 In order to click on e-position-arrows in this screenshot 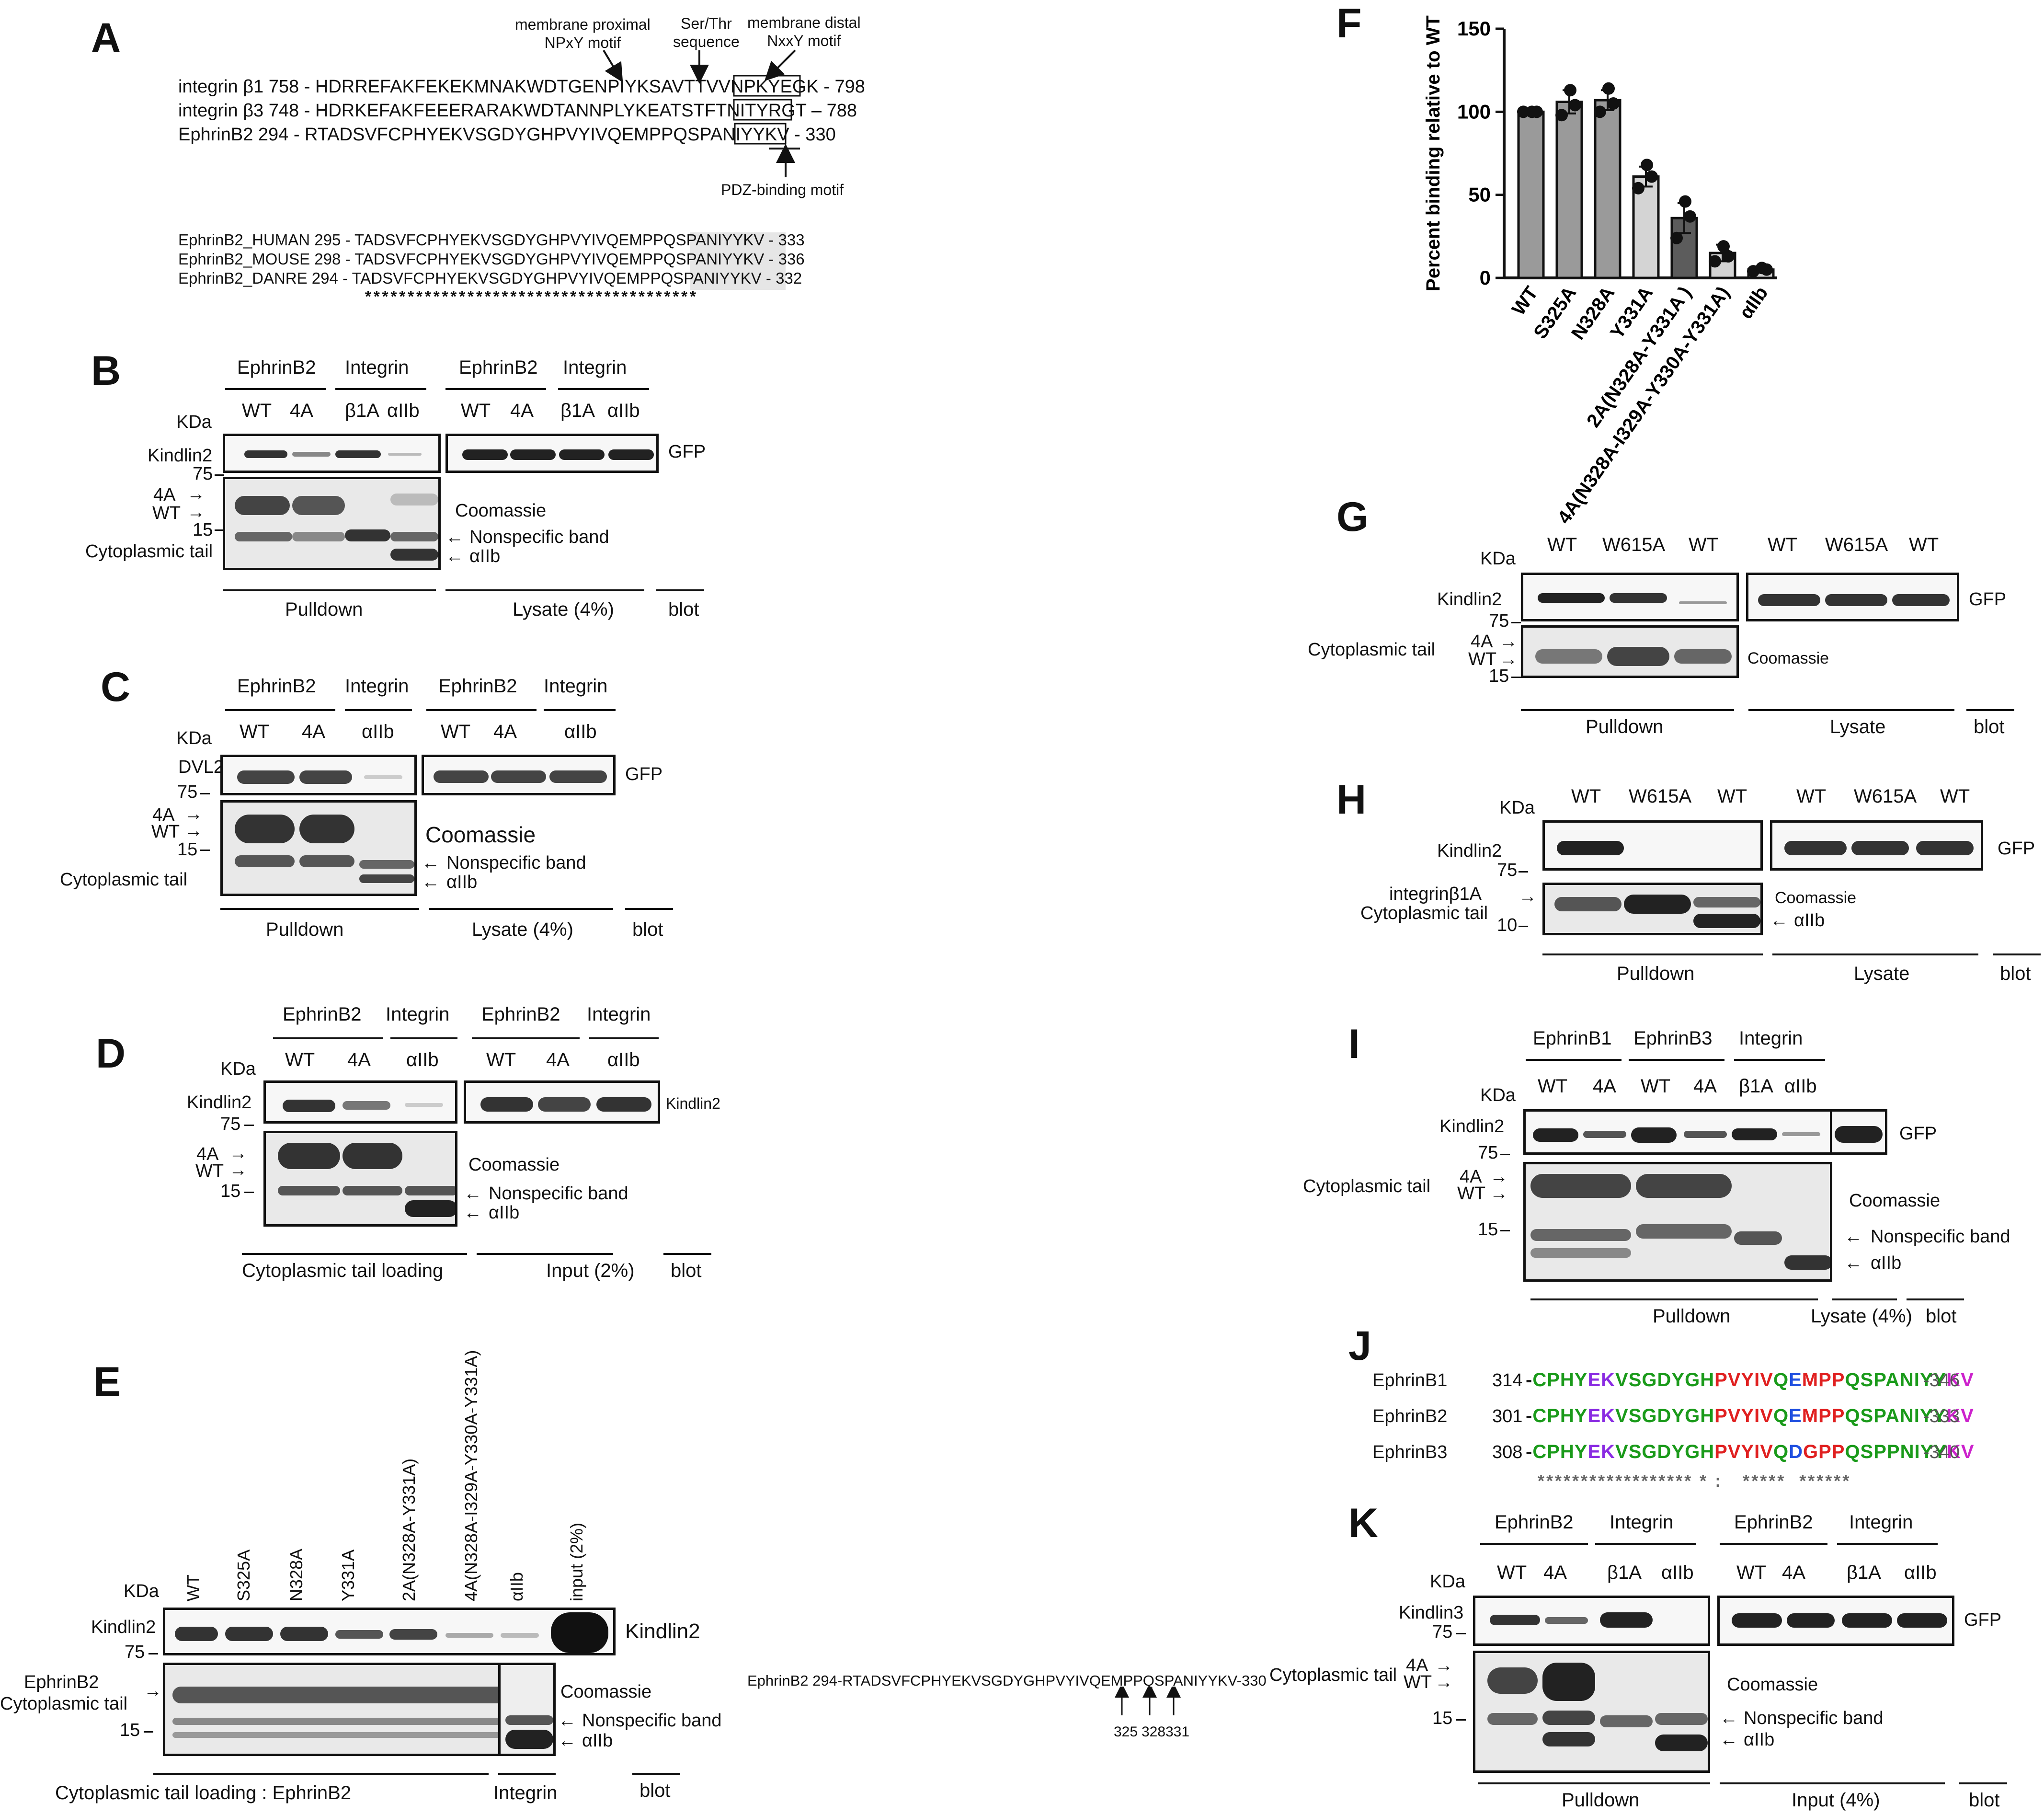, I will do `click(1148, 1701)`.